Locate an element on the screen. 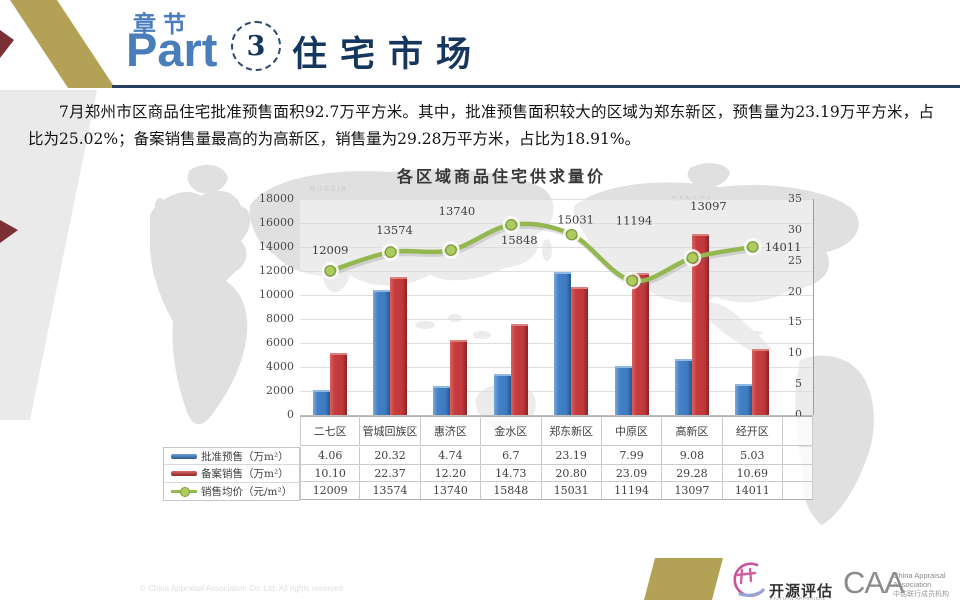  category-label-惠济区: 惠济区 is located at coordinates (451, 431).